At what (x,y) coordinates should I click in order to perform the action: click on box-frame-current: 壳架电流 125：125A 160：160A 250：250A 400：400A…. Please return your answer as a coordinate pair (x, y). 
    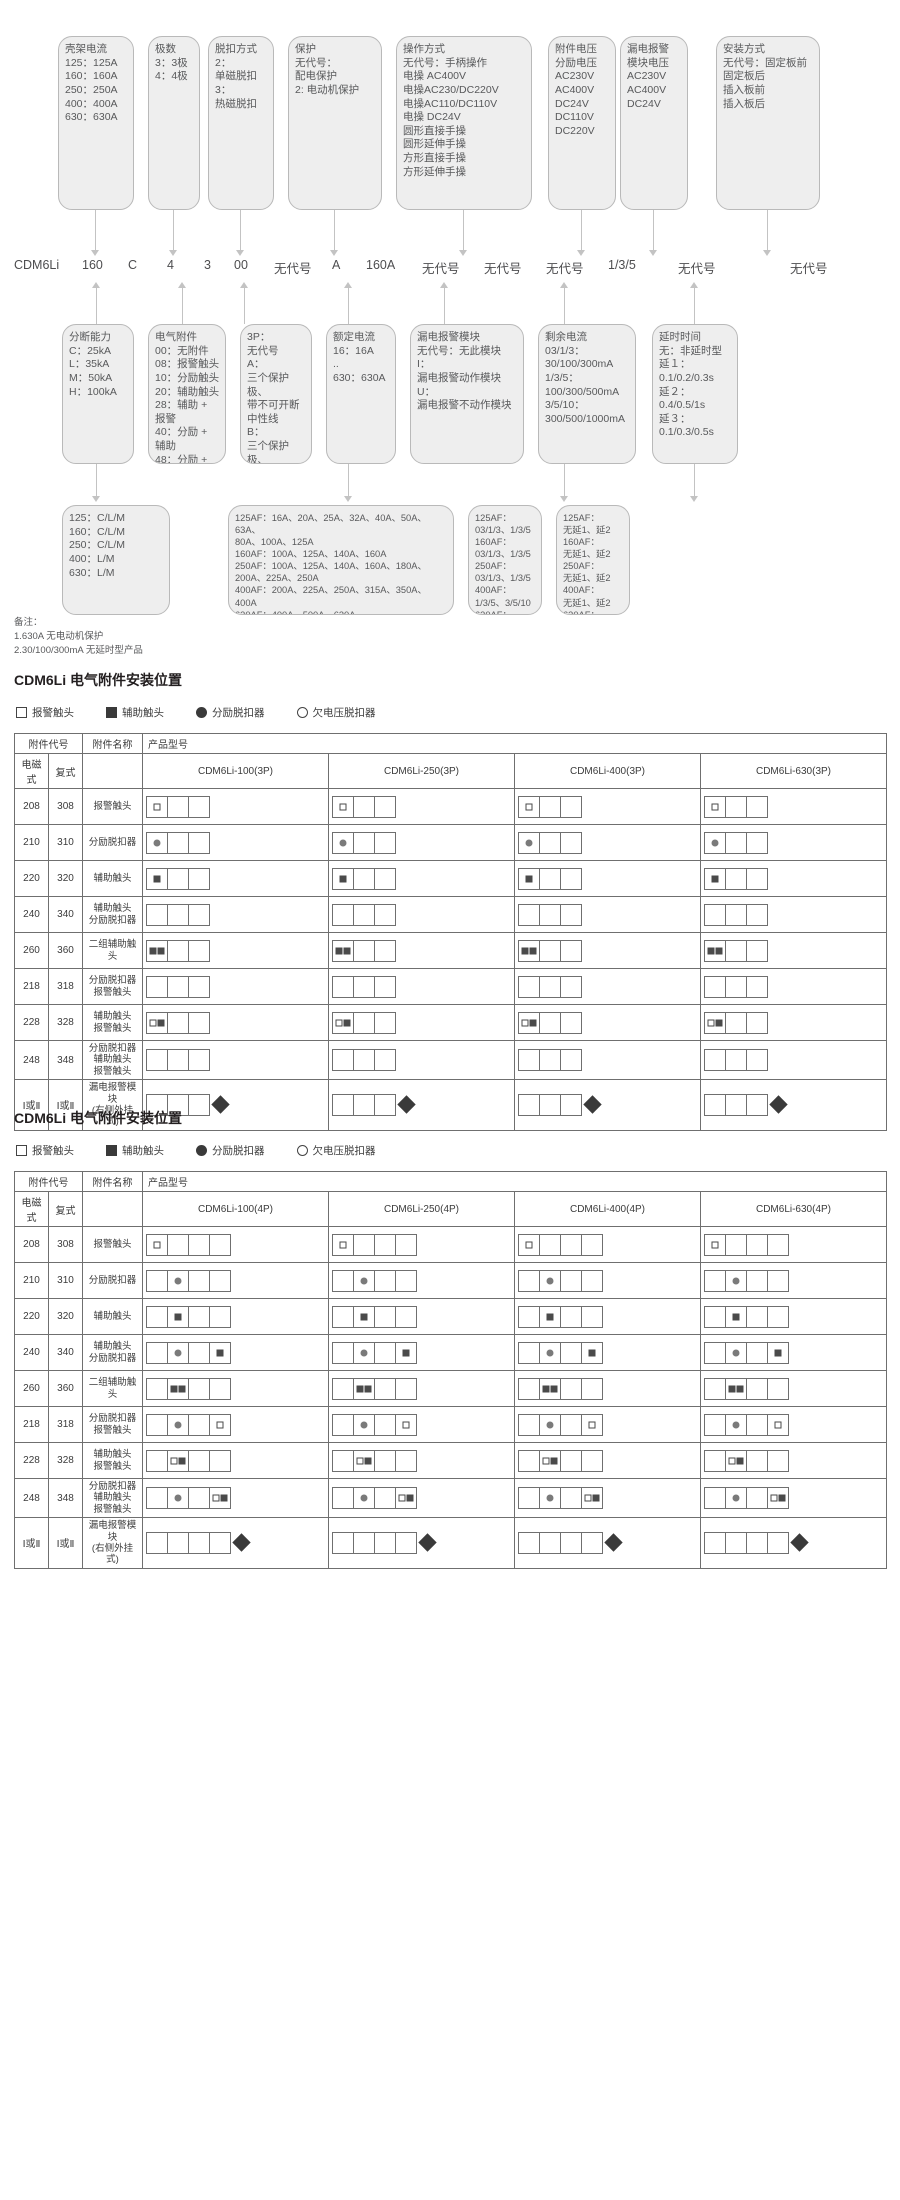
    Looking at the image, I should click on (96, 123).